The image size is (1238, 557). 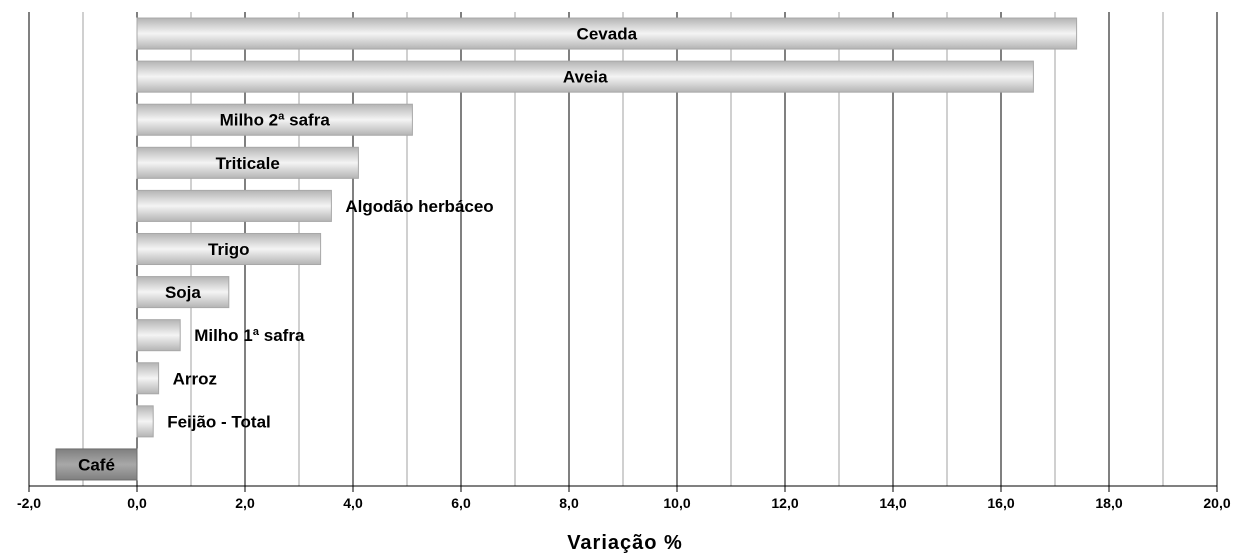 I want to click on bar-label: Aveia, so click(x=585, y=77).